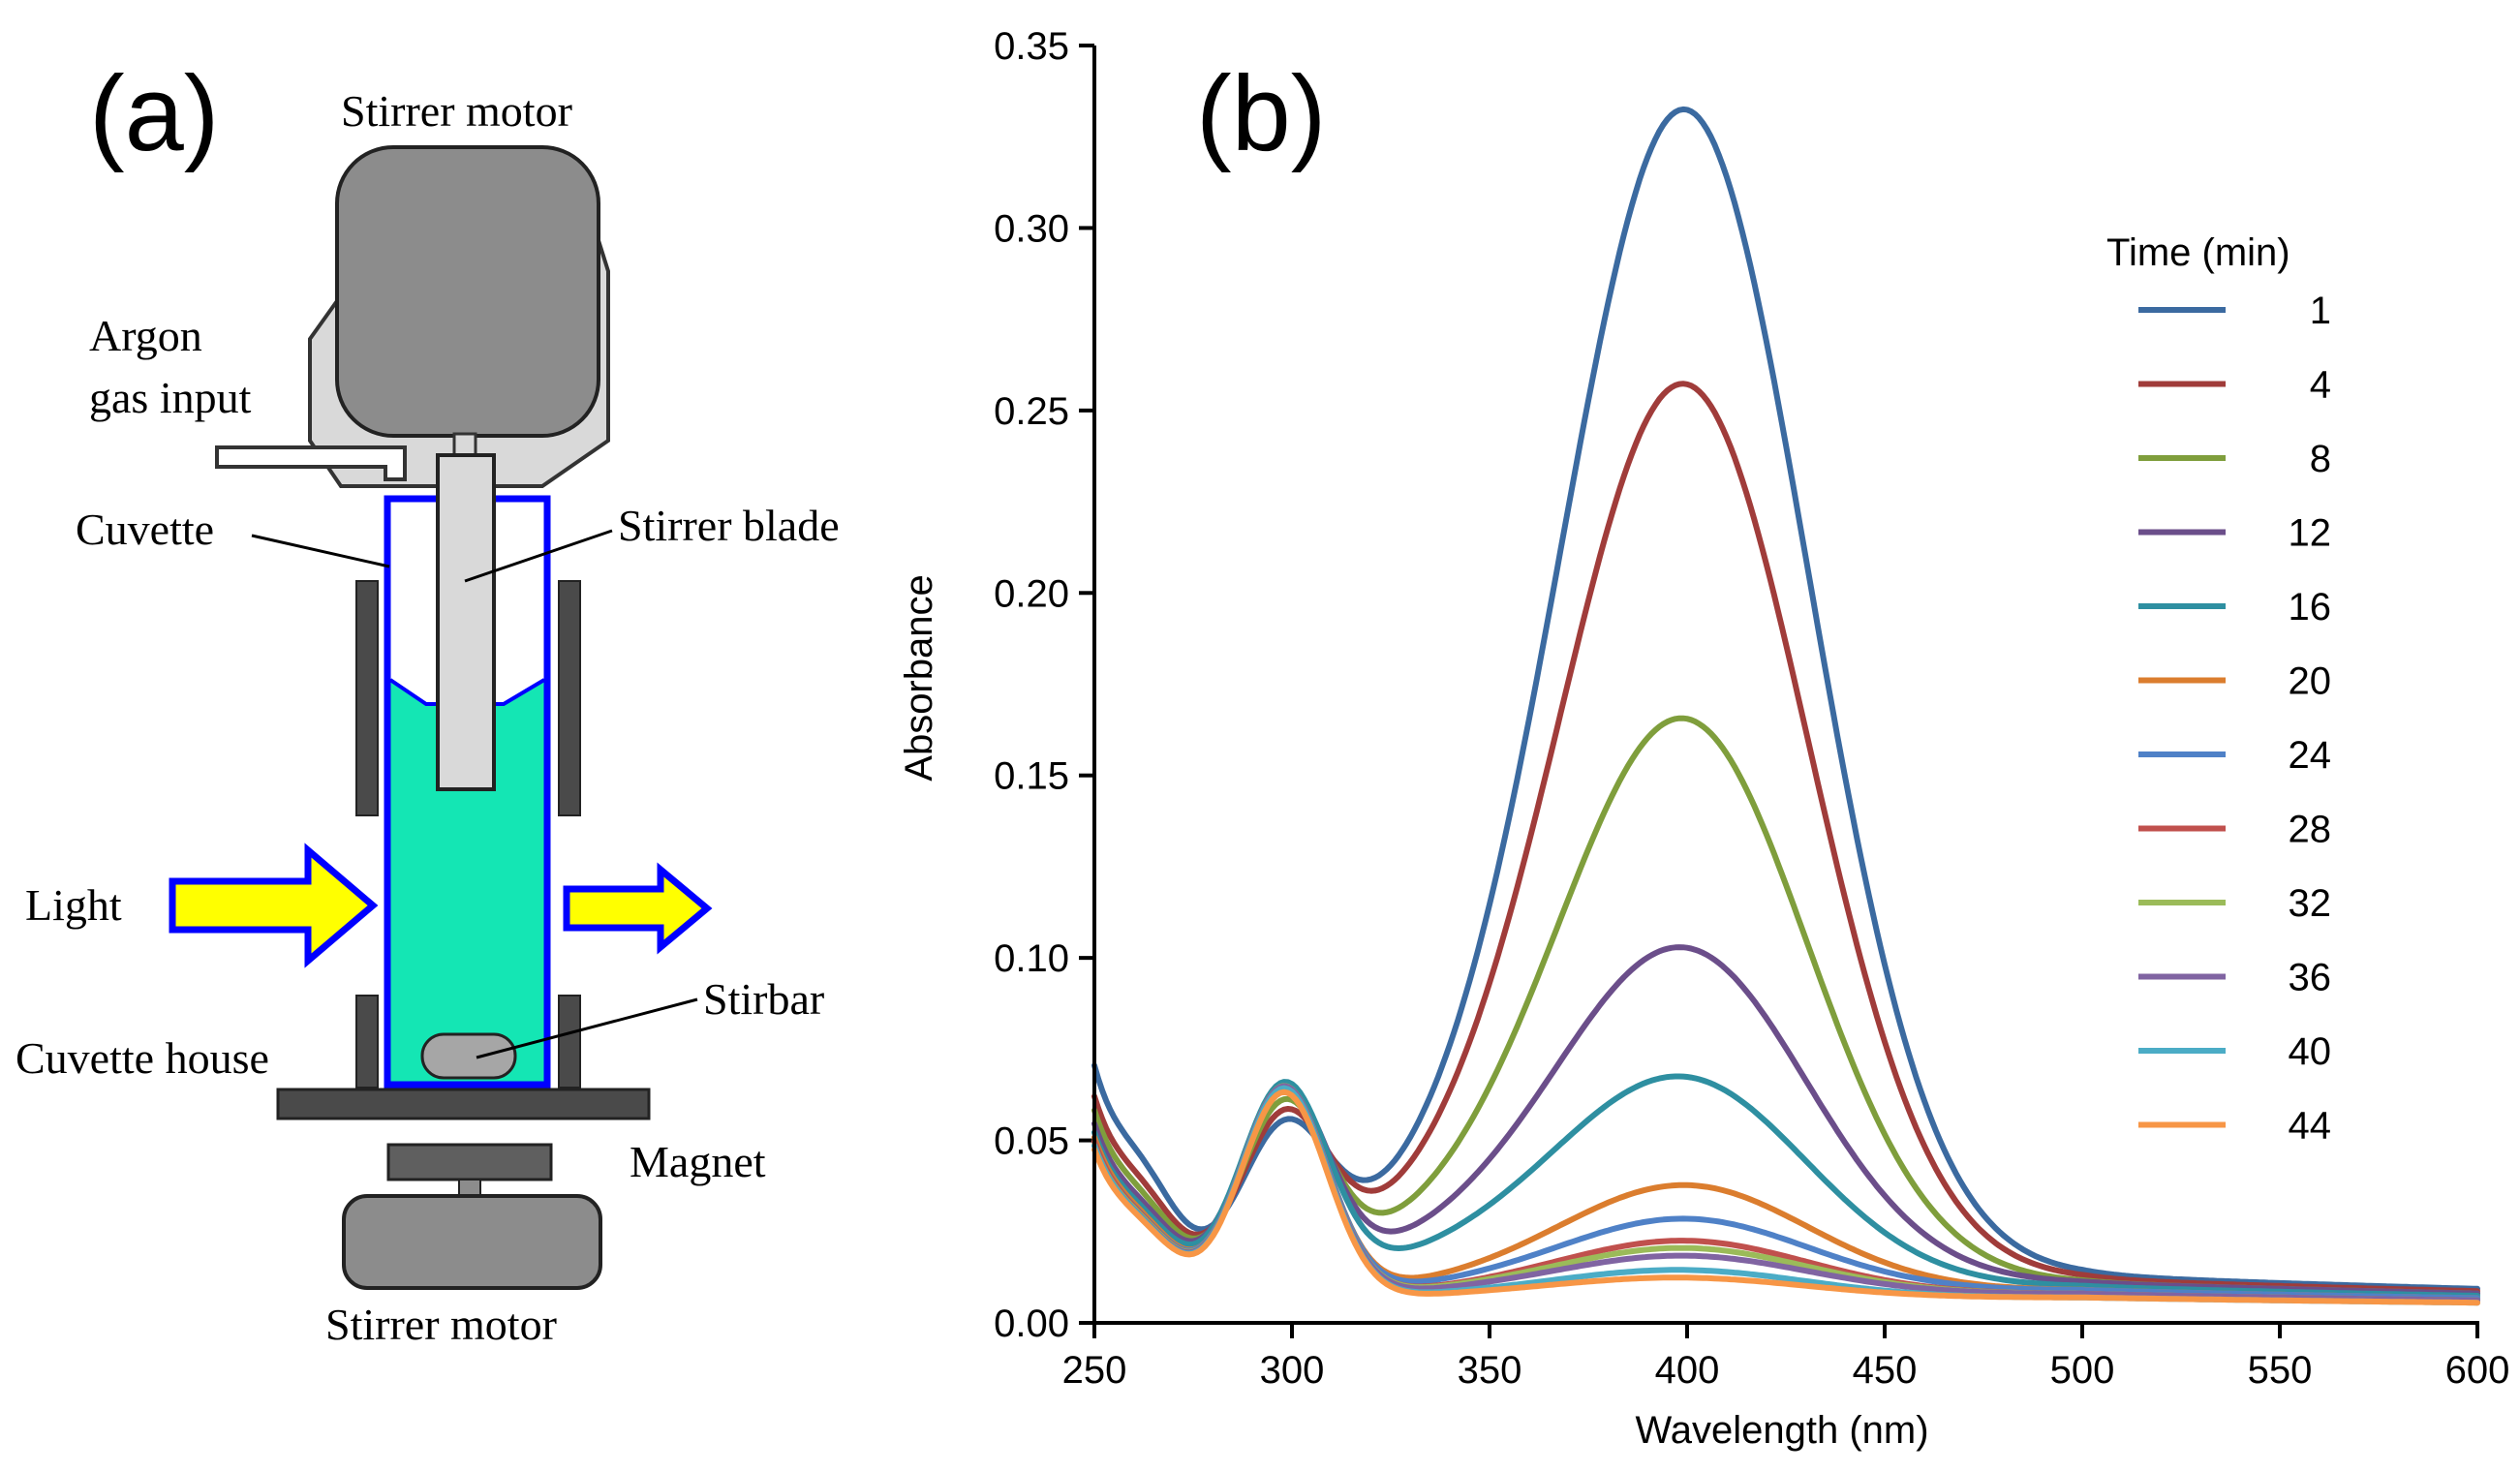  I want to click on y-tick-label: 0.30, so click(1032, 228).